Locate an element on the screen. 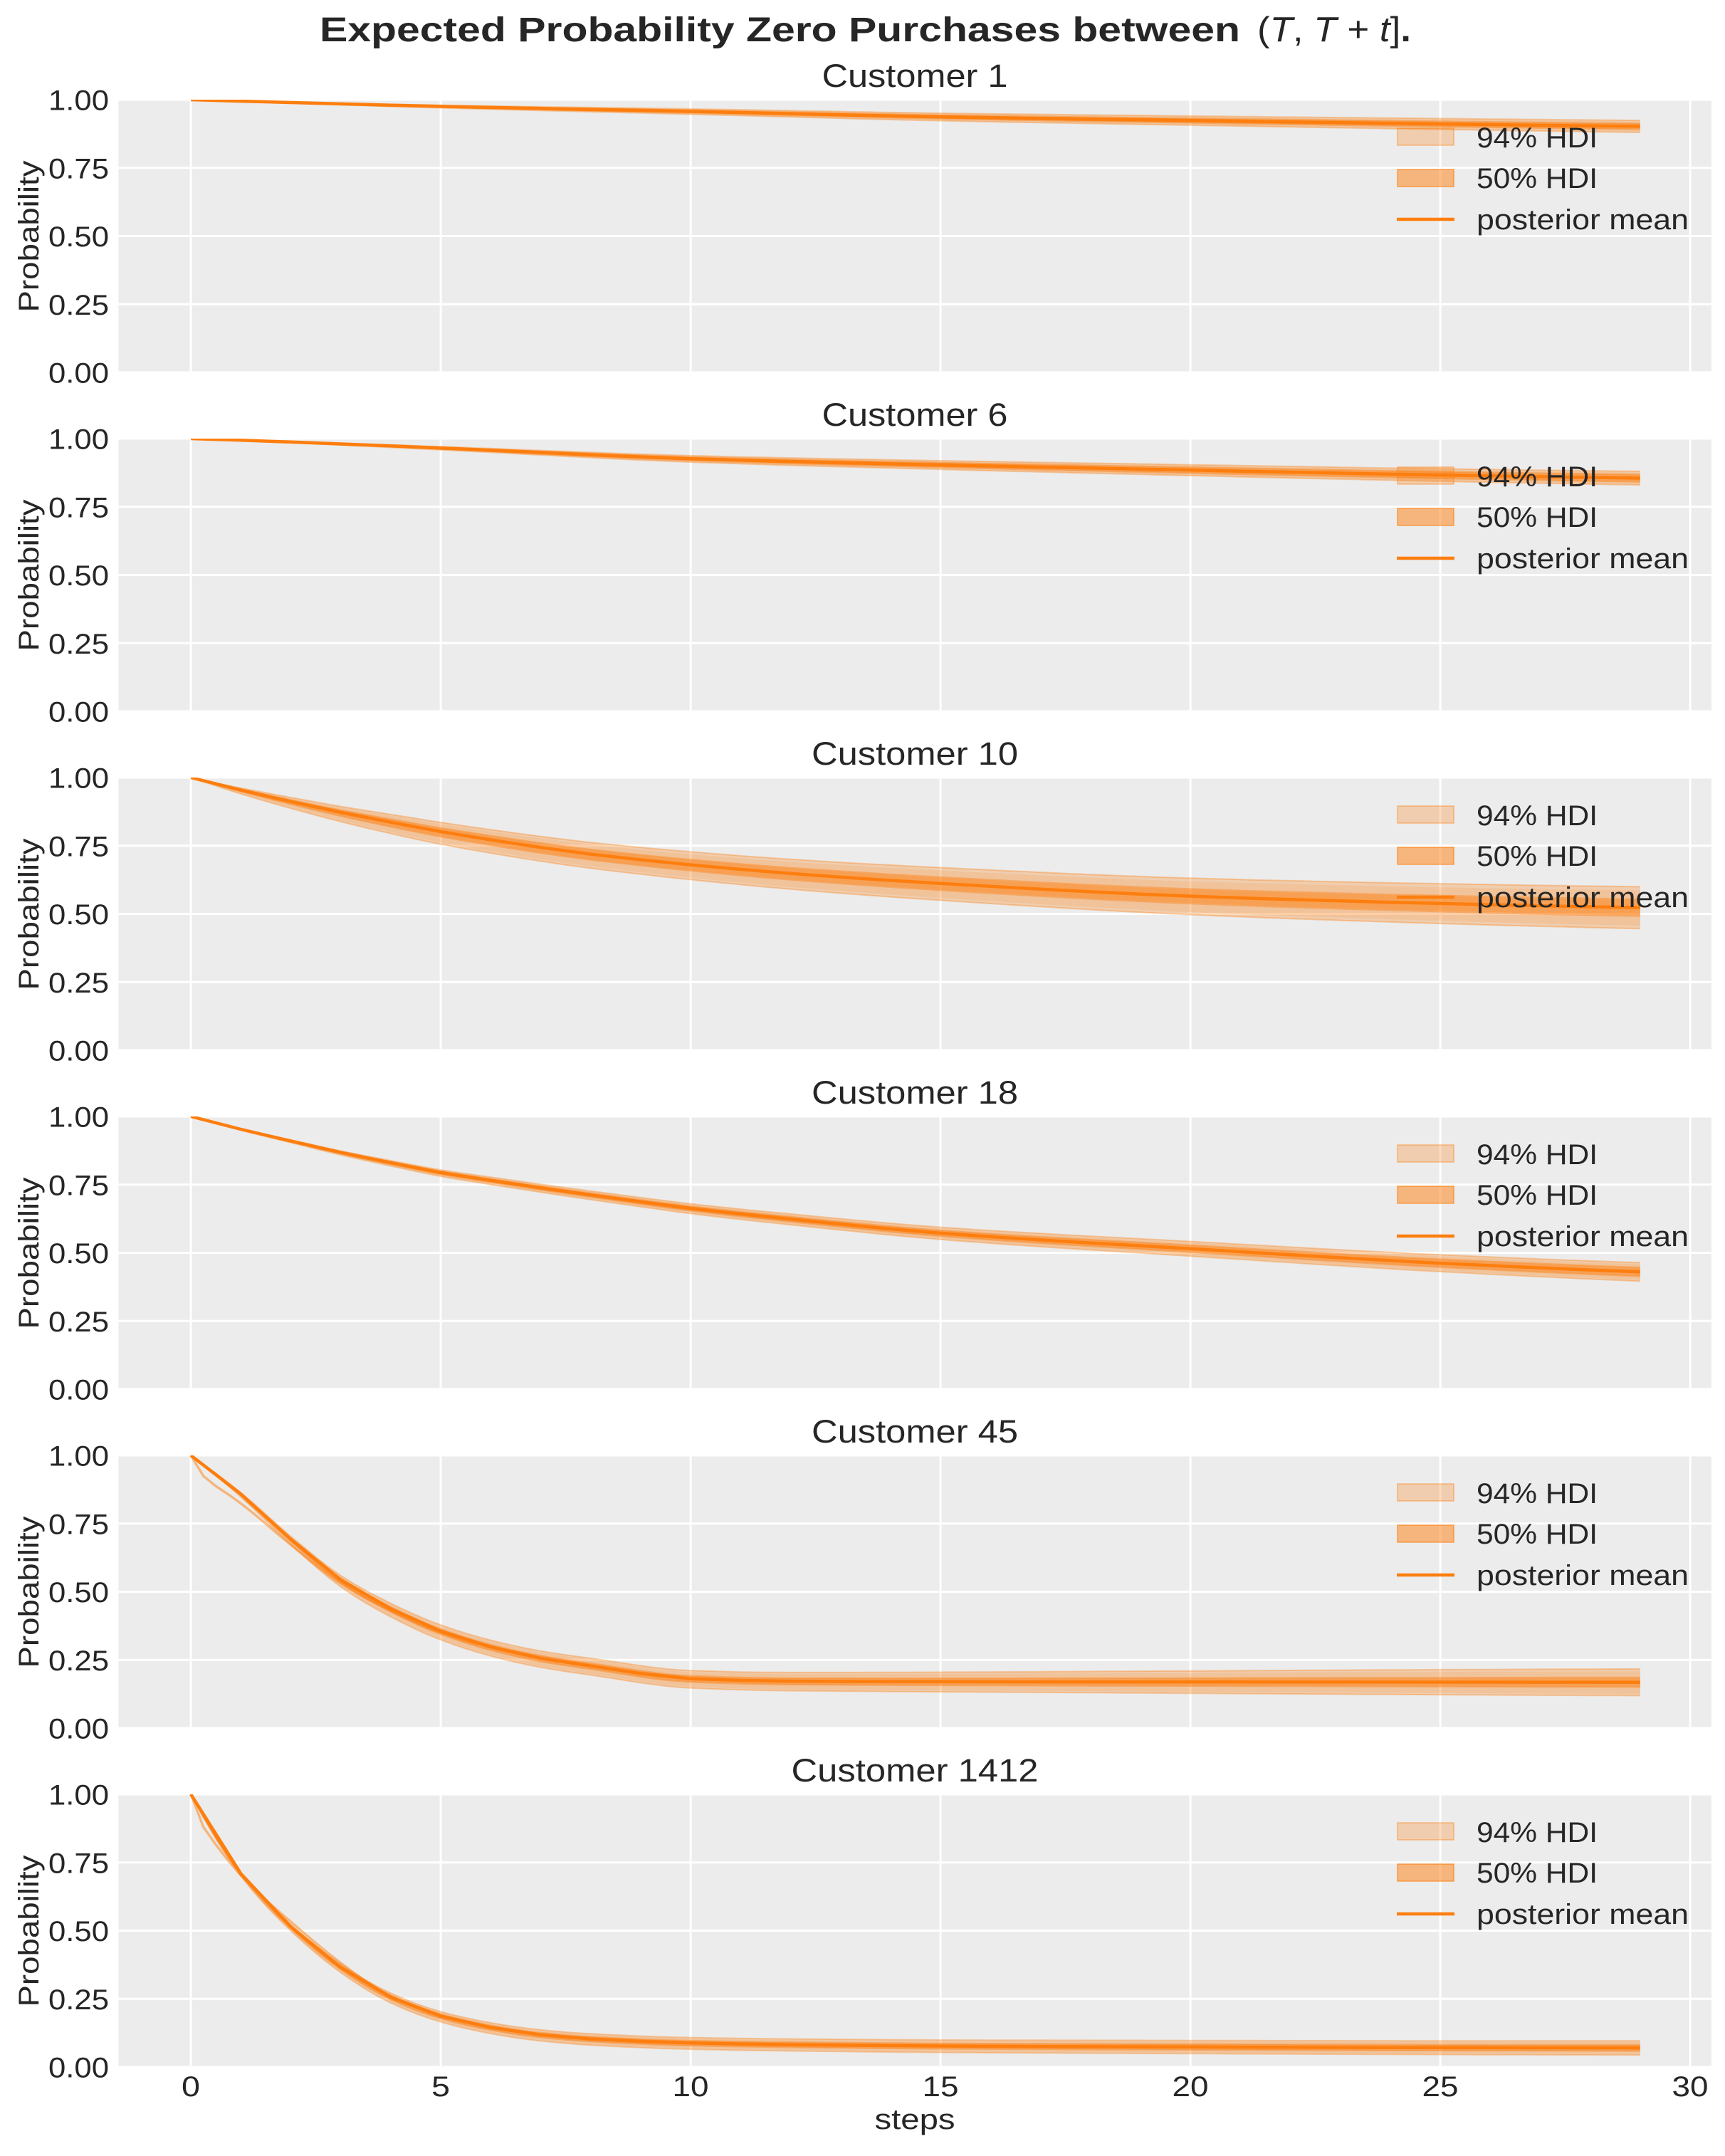  svg-text: Customer 45 is located at coordinates (915, 1431).